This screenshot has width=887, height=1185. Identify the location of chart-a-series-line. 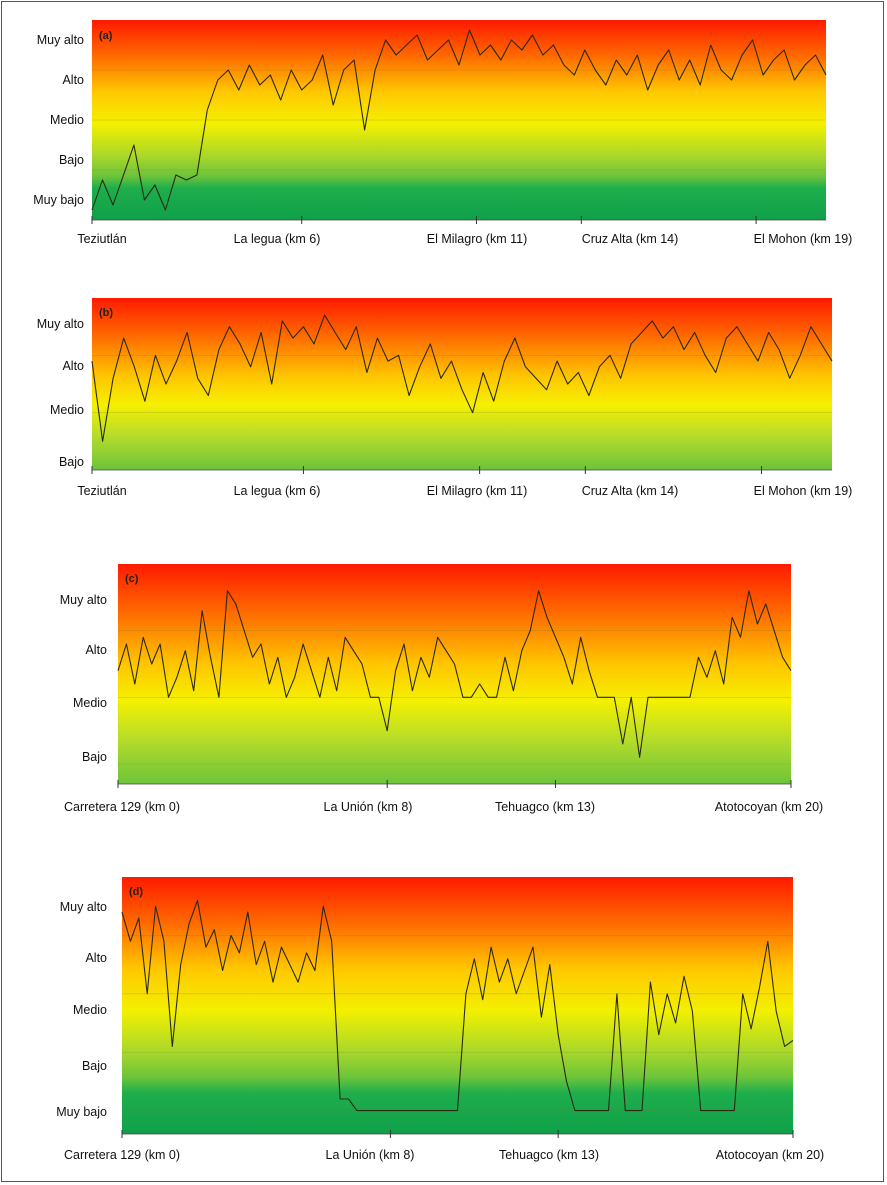
(459, 120).